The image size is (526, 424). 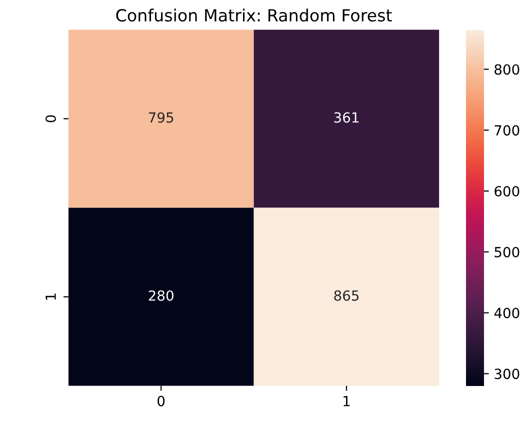 I want to click on color-bar-label: 600, so click(x=507, y=191).